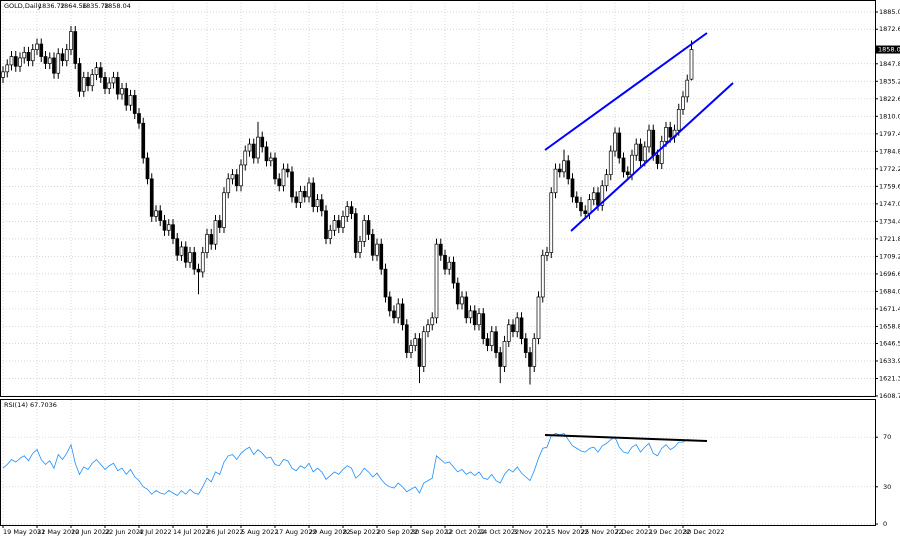 Image resolution: width=900 pixels, height=539 pixels. What do you see at coordinates (155, 532) in the screenshot?
I see `x-tick-label: 4 Jul 2022` at bounding box center [155, 532].